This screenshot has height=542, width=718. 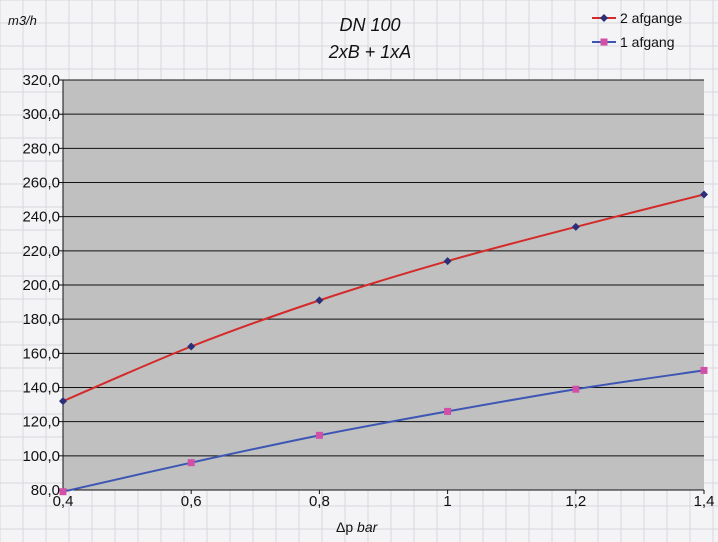 What do you see at coordinates (651, 18) in the screenshot?
I see `legend-label-2-afgange: 2 afgange` at bounding box center [651, 18].